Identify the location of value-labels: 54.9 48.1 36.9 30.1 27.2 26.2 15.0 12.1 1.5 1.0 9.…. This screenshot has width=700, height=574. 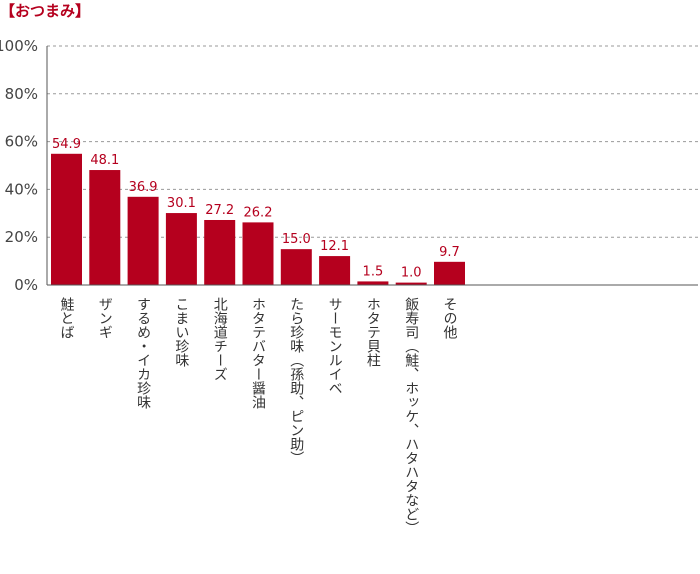
(256, 209).